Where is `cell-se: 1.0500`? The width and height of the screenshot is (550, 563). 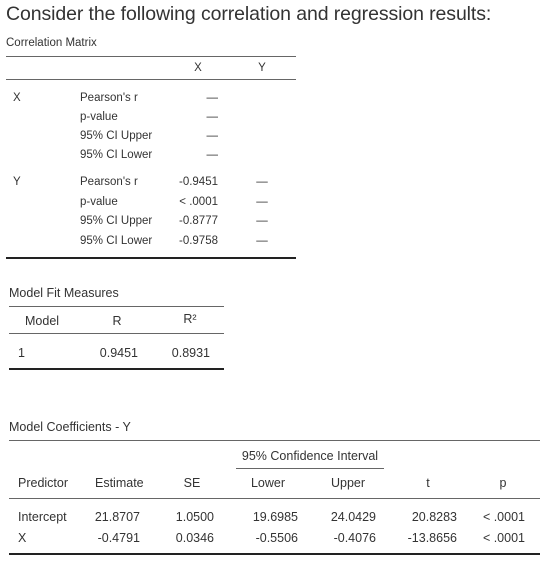 cell-se: 1.0500 is located at coordinates (194, 517).